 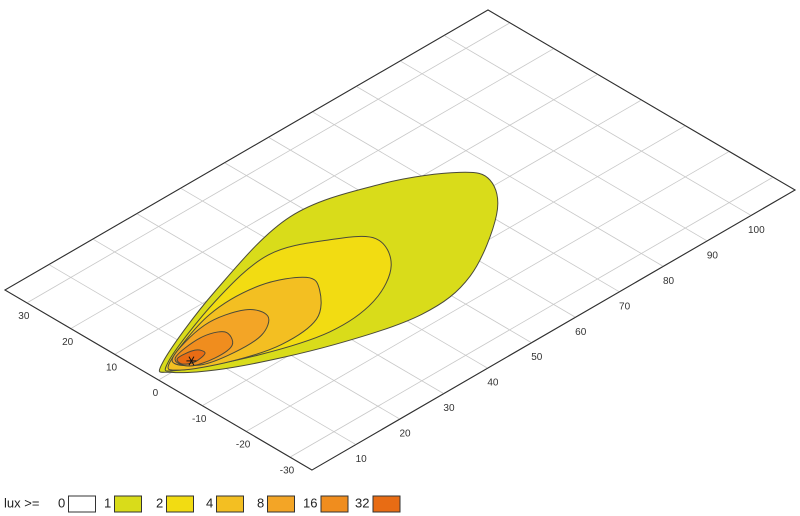 What do you see at coordinates (287, 470) in the screenshot?
I see `y-tick-label: -30` at bounding box center [287, 470].